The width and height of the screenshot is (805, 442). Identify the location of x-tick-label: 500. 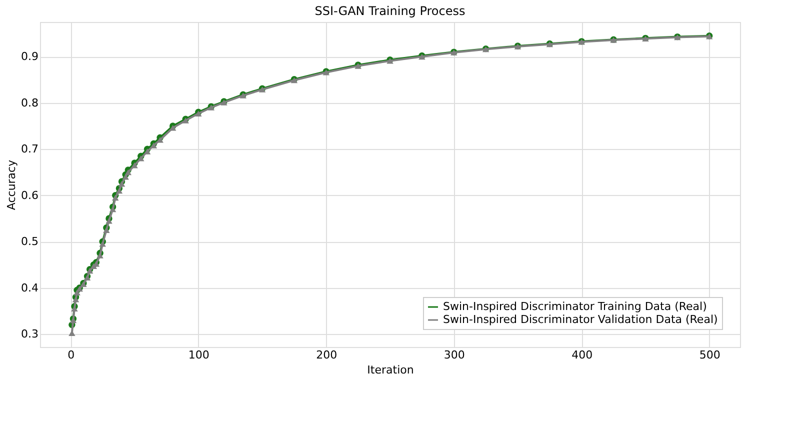
(709, 355).